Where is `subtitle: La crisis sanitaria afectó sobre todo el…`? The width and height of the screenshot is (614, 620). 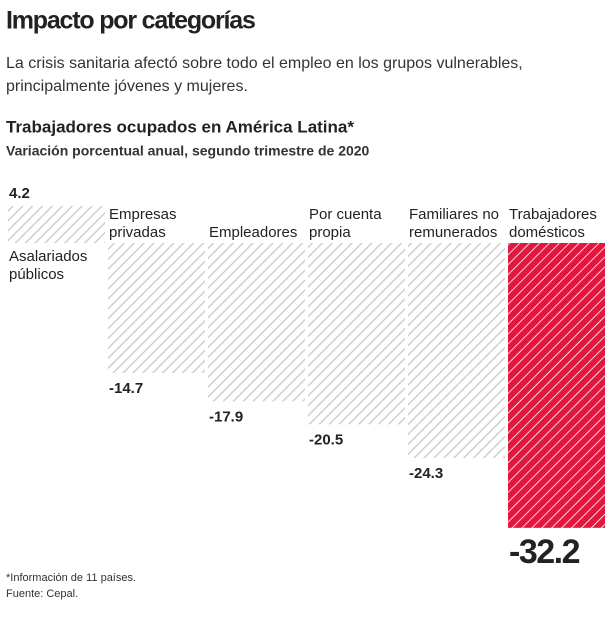
subtitle: La crisis sanitaria afectó sobre todo el… is located at coordinates (264, 63).